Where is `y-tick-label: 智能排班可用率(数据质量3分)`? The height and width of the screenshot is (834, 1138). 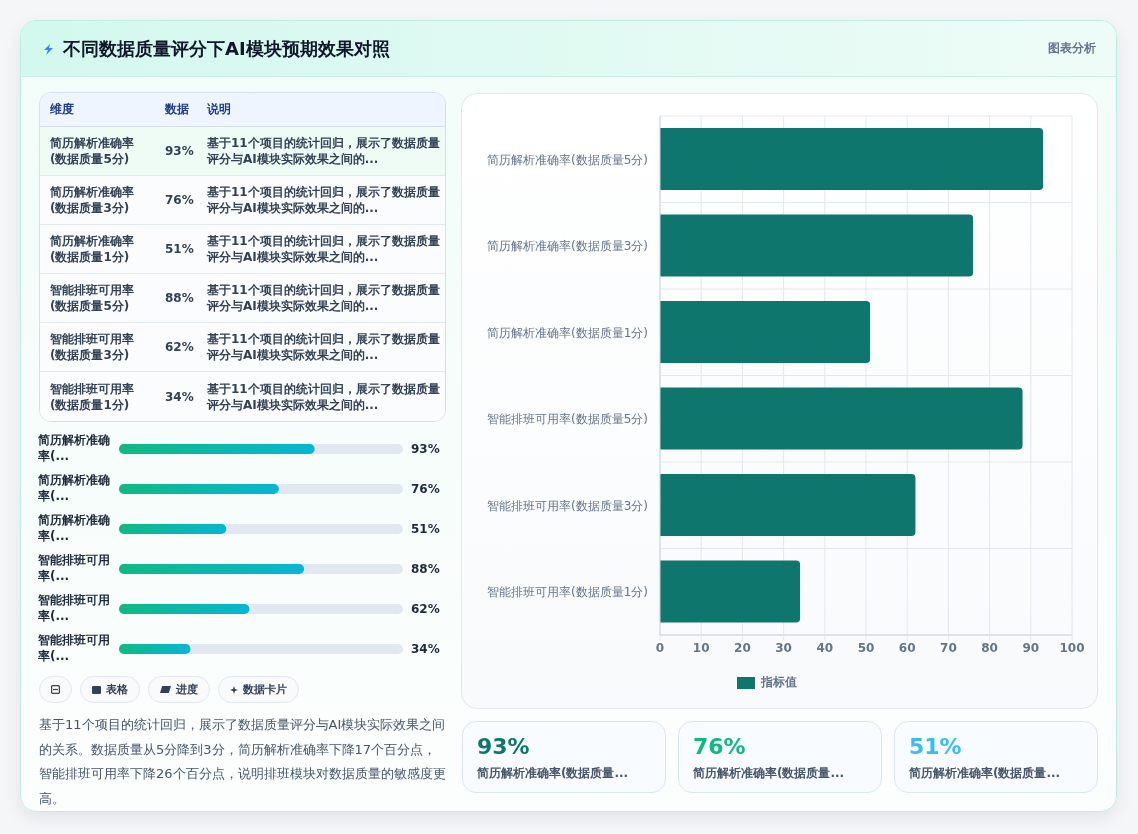 y-tick-label: 智能排班可用率(数据质量3分) is located at coordinates (567, 505).